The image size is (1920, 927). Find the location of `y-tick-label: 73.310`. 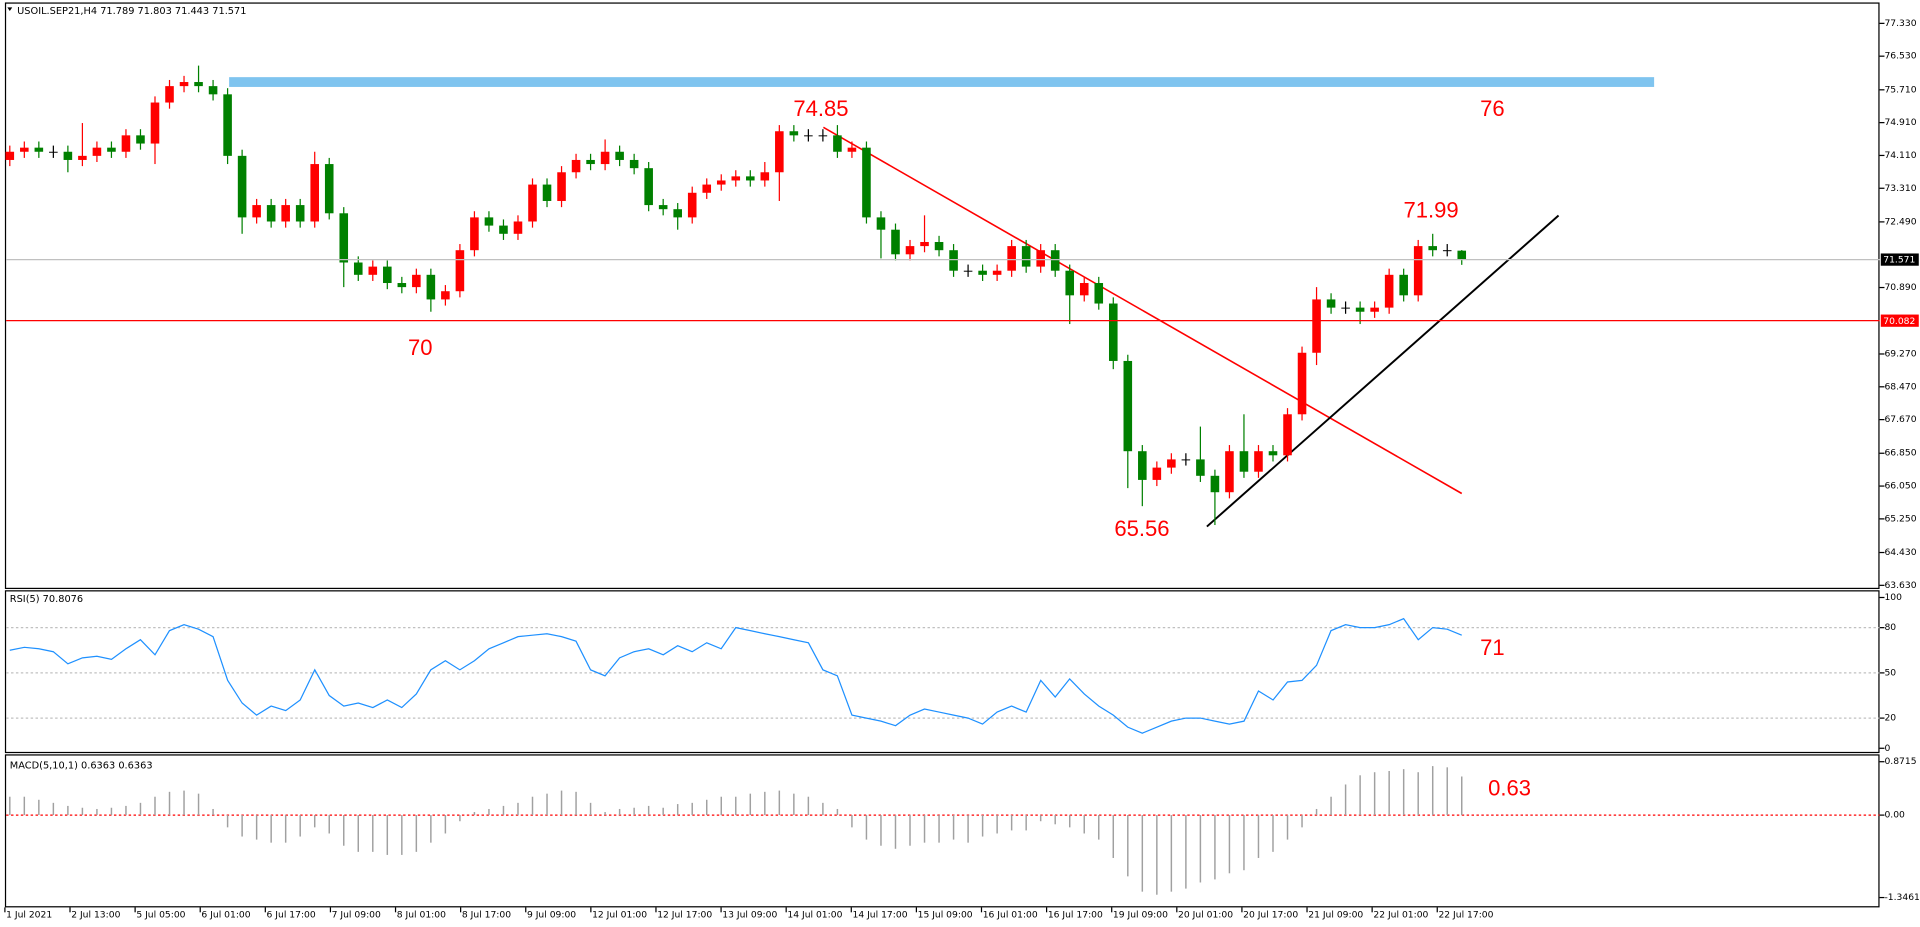

y-tick-label: 73.310 is located at coordinates (1900, 188).